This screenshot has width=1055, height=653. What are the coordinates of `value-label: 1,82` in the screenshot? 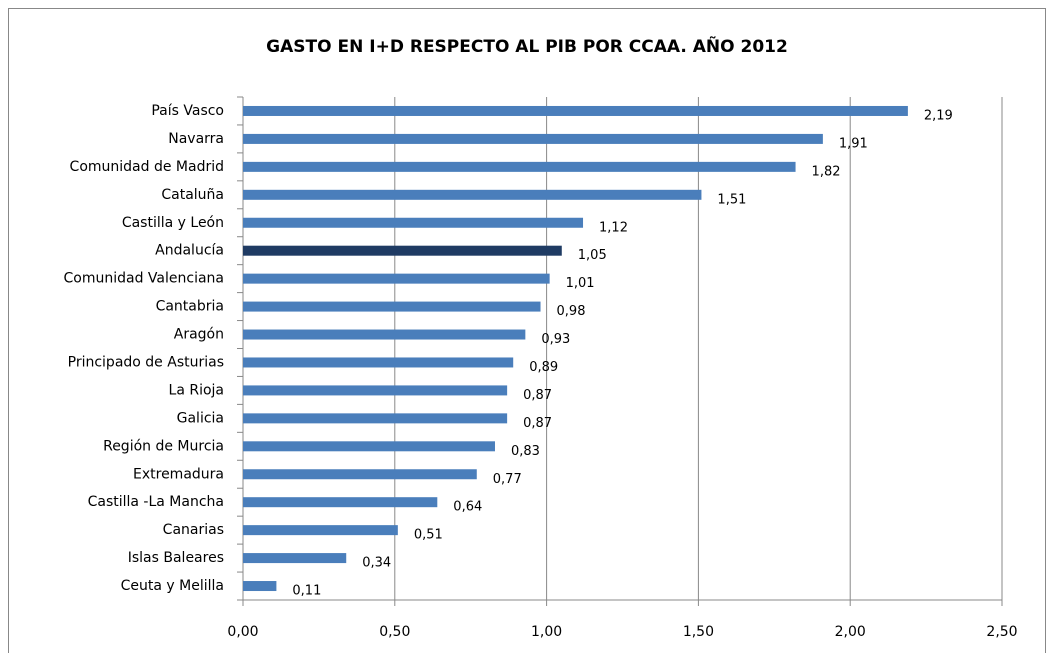 It's located at (826, 171).